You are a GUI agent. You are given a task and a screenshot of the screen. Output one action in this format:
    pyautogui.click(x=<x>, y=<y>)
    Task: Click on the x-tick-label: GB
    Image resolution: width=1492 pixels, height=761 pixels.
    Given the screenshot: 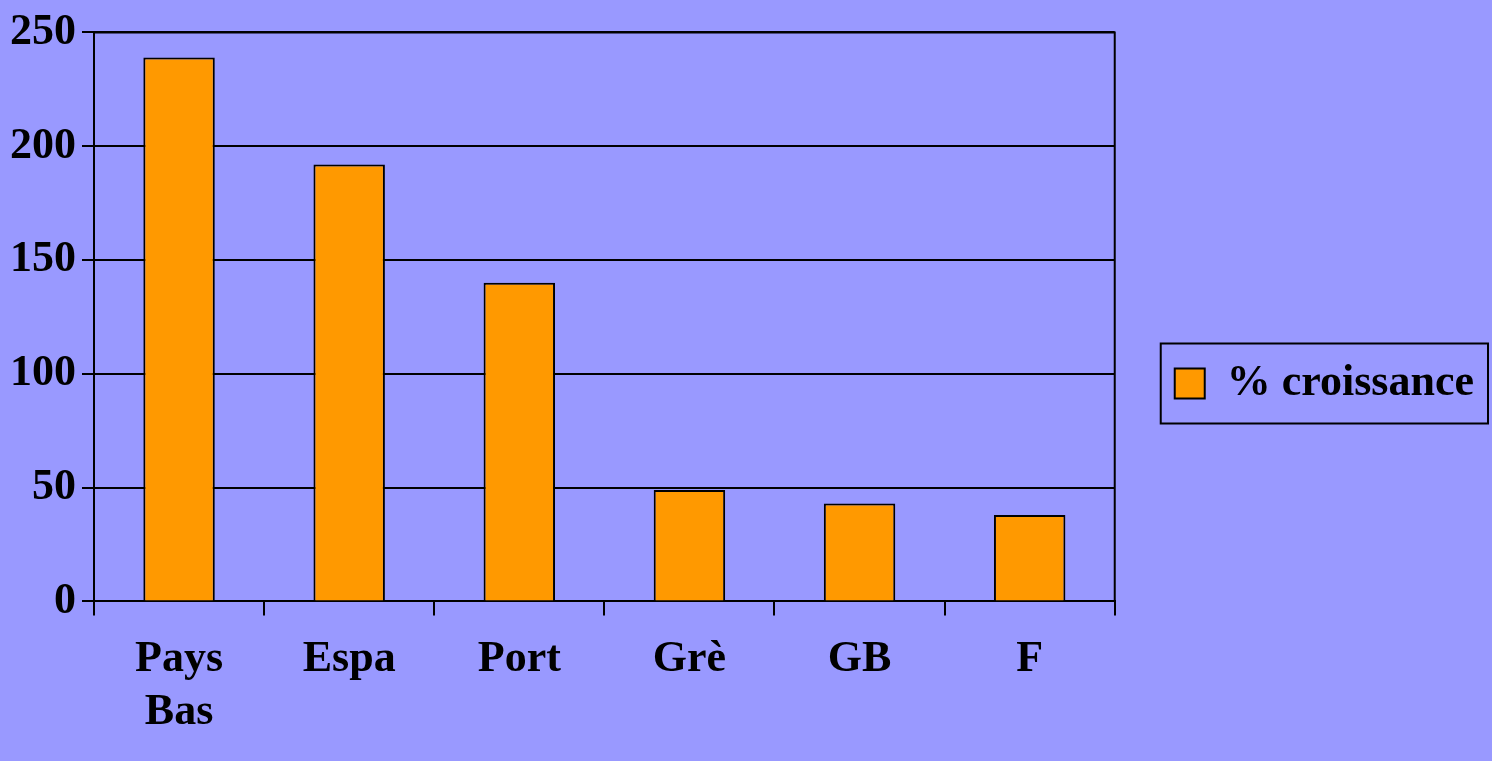 What is the action you would take?
    pyautogui.click(x=859, y=657)
    